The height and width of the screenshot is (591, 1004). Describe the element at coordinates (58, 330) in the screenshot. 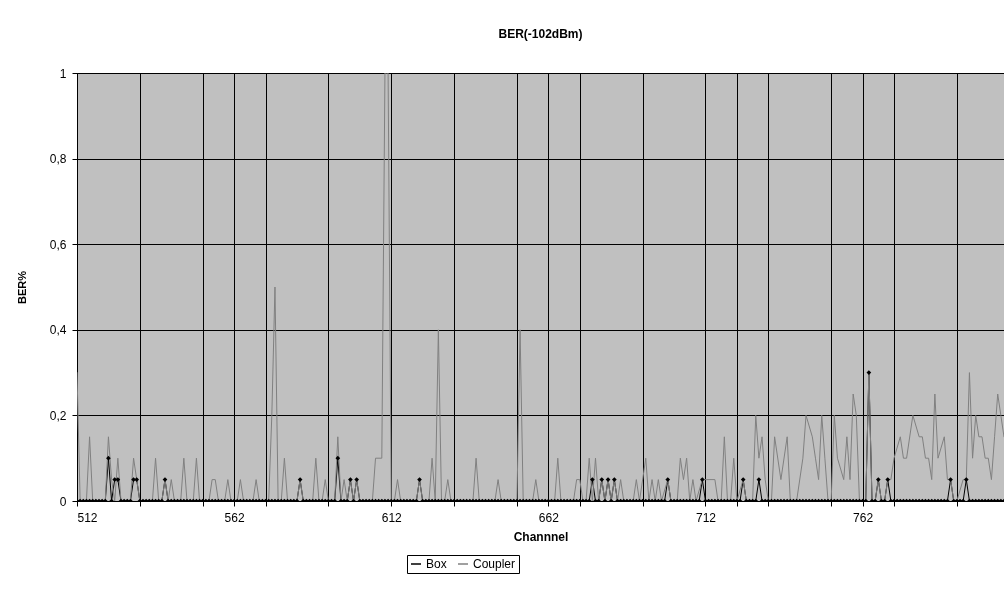

I see `y-tick-label: 0,4` at that location.